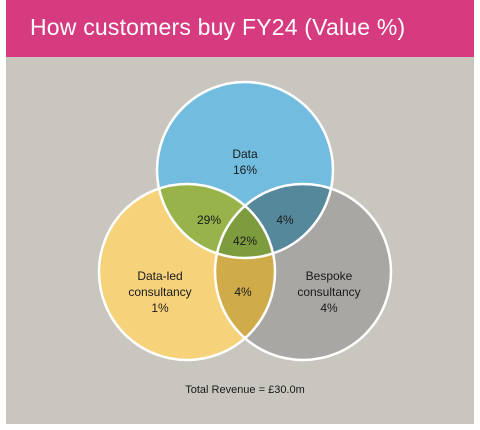 The height and width of the screenshot is (430, 480). I want to click on value-data-bespoke: 4%, so click(285, 220).